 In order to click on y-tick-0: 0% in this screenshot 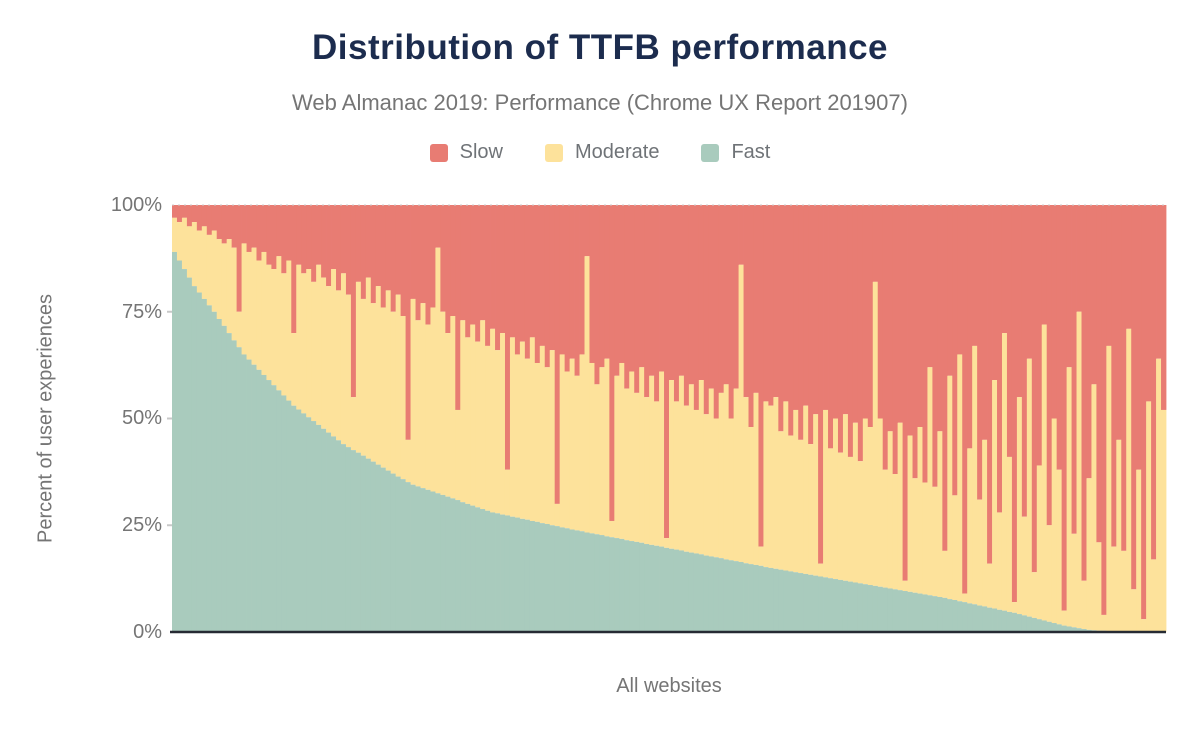, I will do `click(147, 632)`.